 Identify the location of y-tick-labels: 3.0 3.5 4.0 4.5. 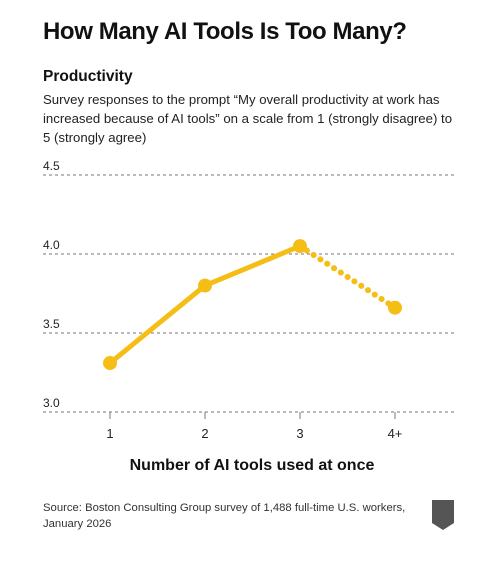
(51, 284).